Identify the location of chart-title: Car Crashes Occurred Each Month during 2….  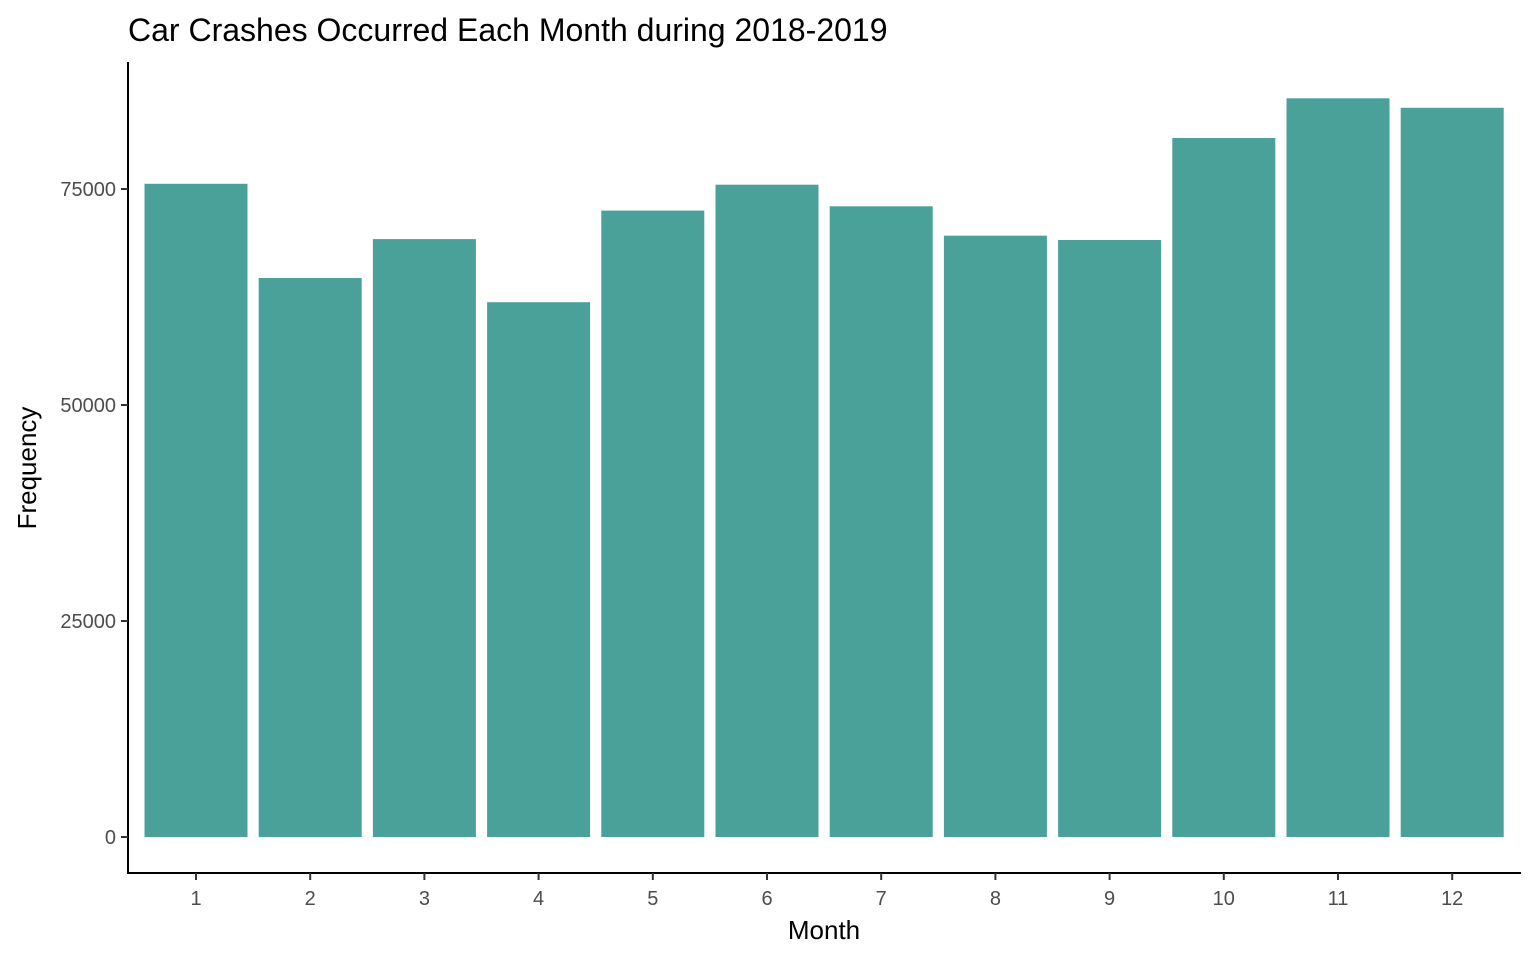
(508, 30).